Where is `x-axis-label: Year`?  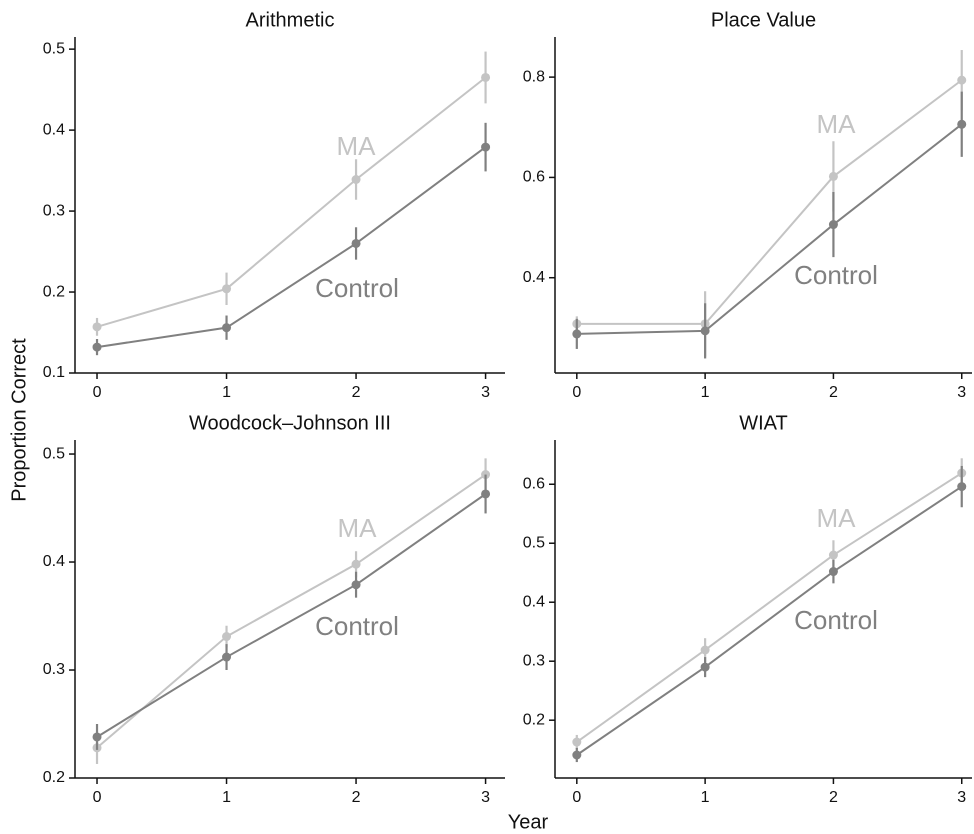
x-axis-label: Year is located at coordinates (528, 822).